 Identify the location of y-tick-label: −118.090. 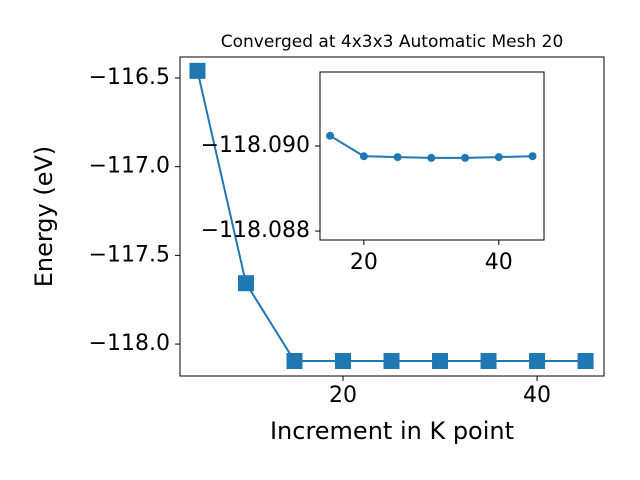
(255, 145).